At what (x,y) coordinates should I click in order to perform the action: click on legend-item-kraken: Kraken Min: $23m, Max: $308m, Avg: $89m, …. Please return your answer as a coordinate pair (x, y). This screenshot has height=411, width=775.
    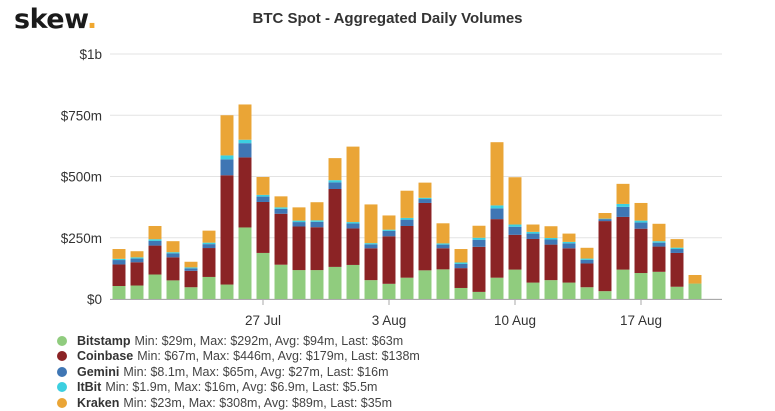
    Looking at the image, I should click on (238, 403).